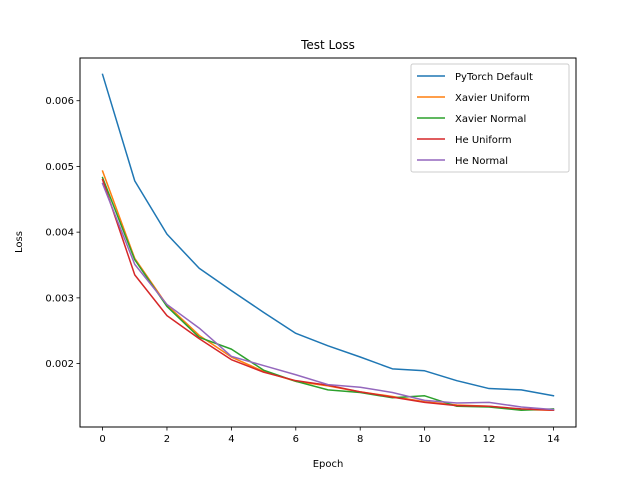 The height and width of the screenshot is (480, 640). Describe the element at coordinates (296, 439) in the screenshot. I see `x-tick-label: 6` at that location.